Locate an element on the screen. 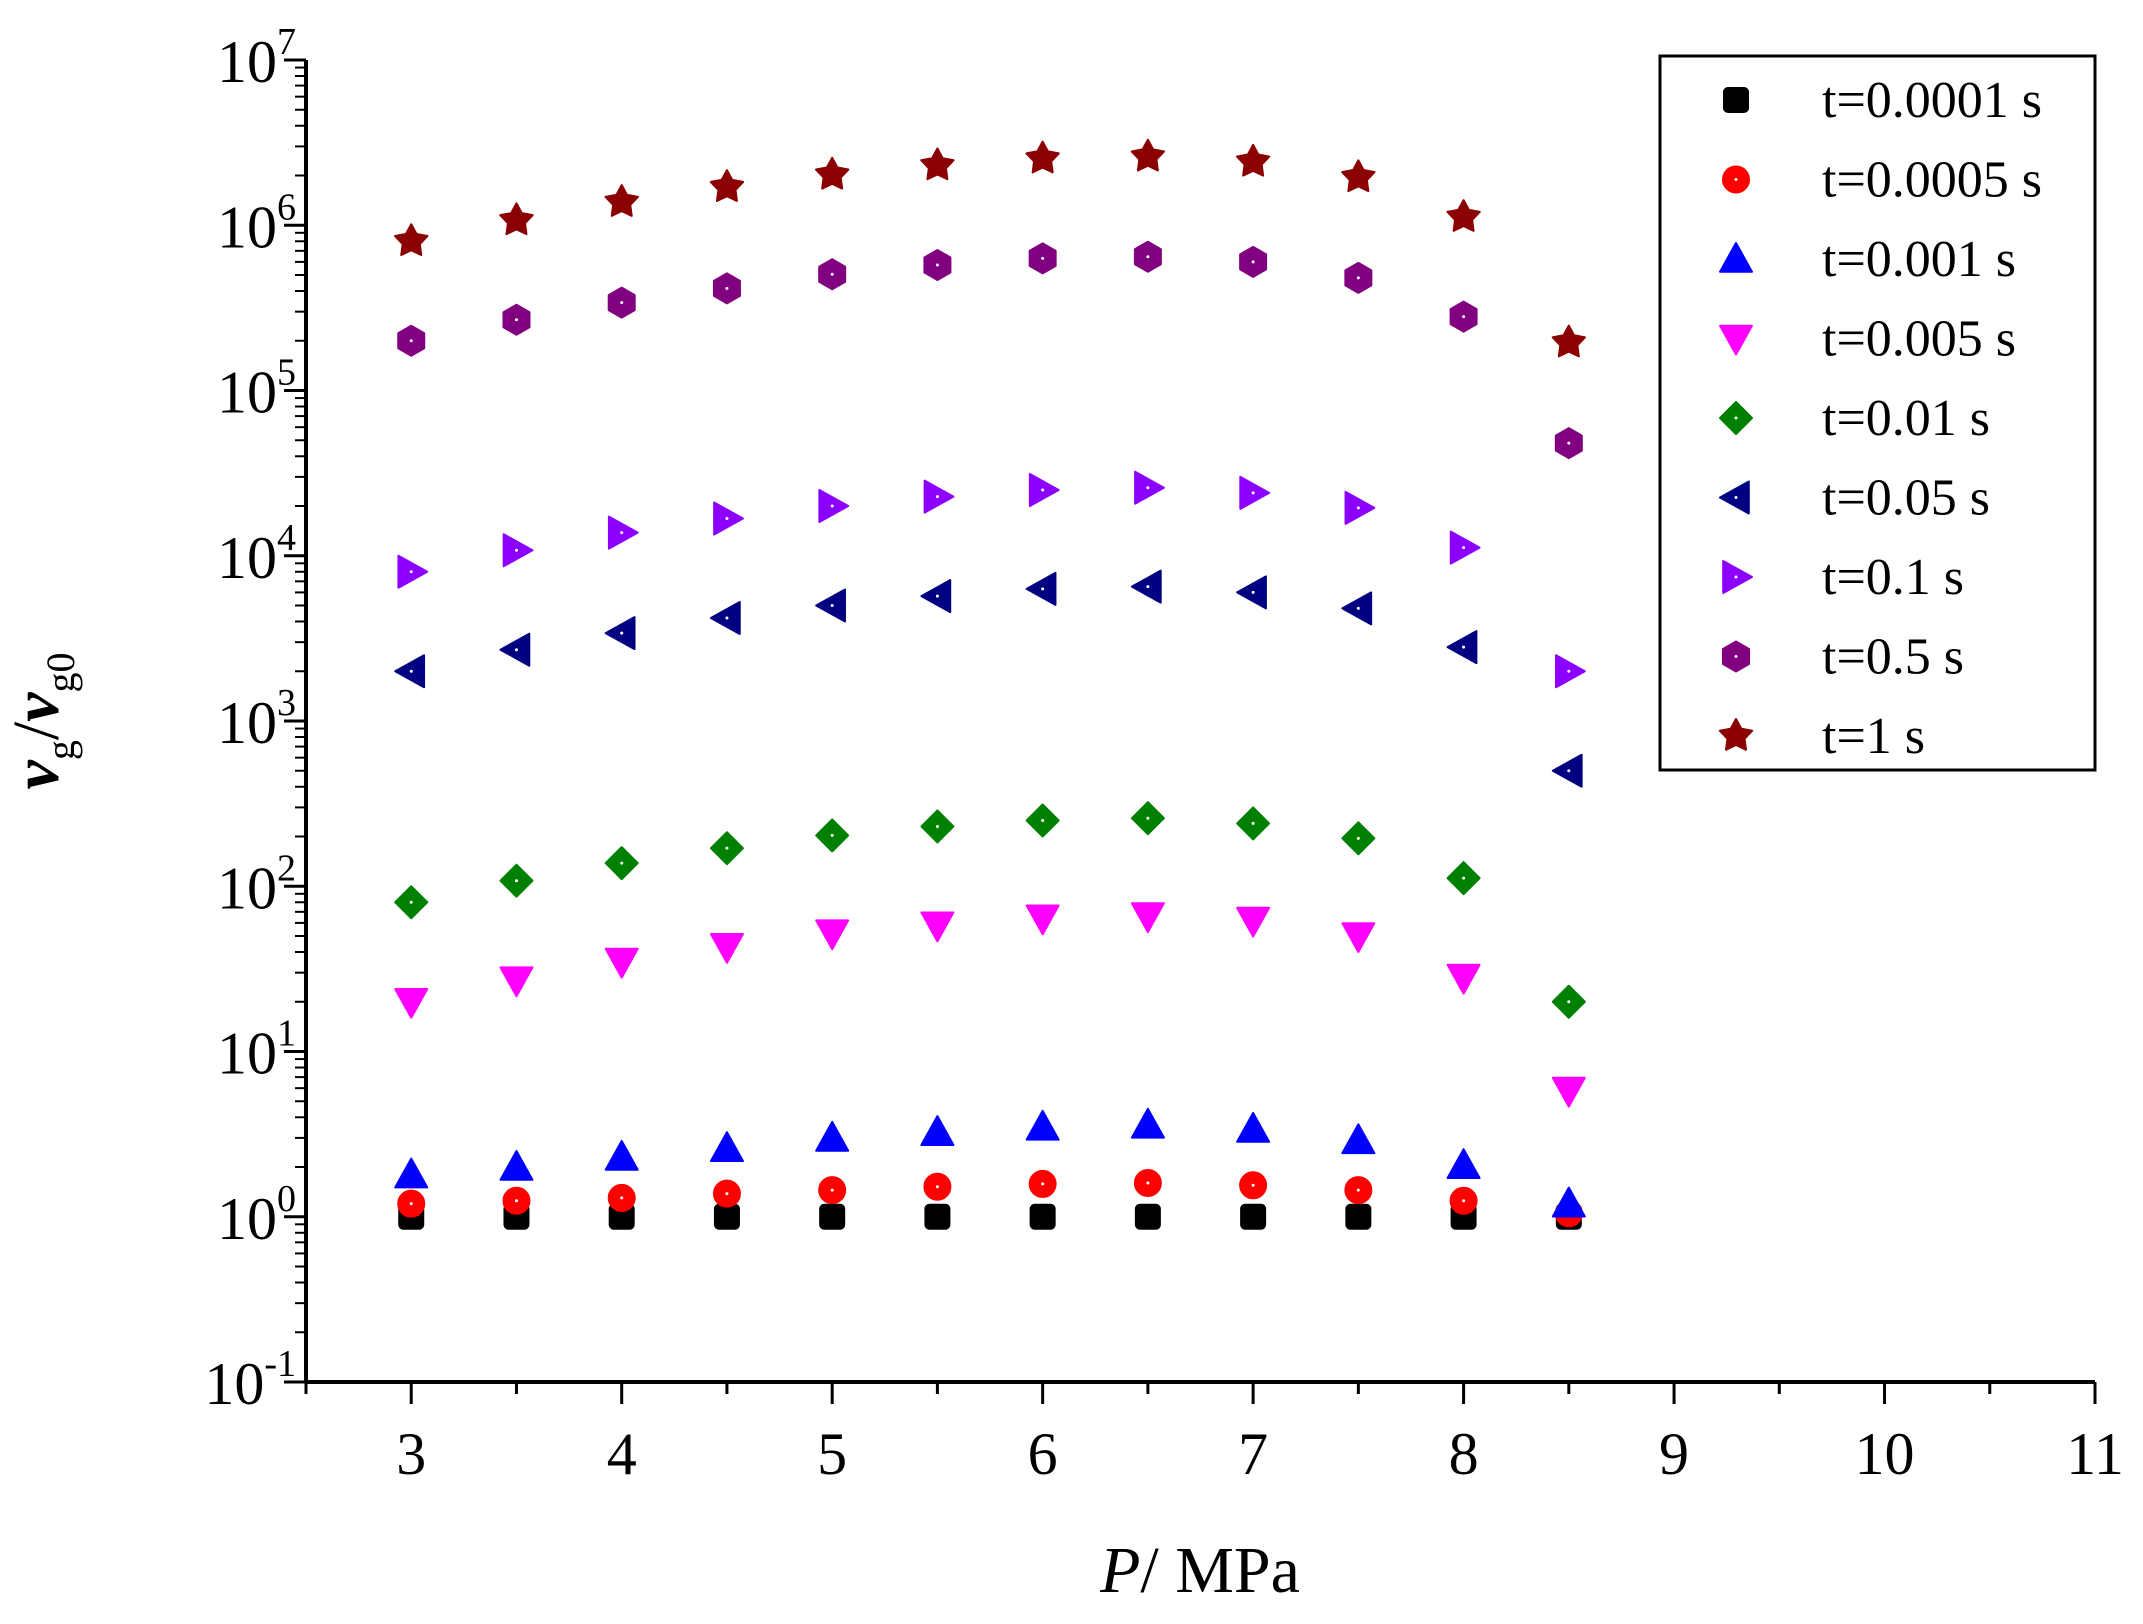  legend-label: t=0.01 s is located at coordinates (1906, 418).